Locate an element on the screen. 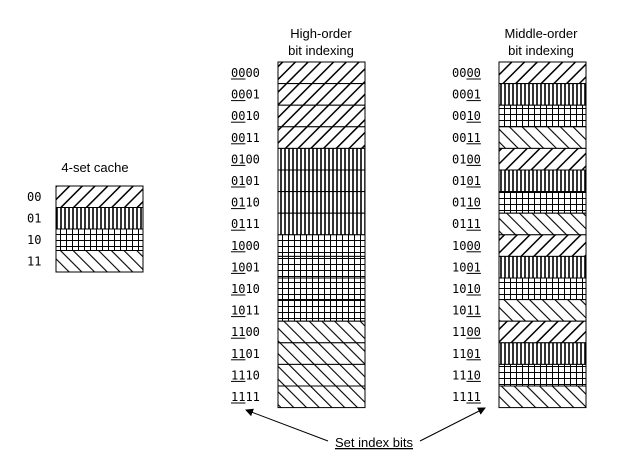 This screenshot has height=469, width=634. high-order-address-label: 0011 is located at coordinates (245, 138).